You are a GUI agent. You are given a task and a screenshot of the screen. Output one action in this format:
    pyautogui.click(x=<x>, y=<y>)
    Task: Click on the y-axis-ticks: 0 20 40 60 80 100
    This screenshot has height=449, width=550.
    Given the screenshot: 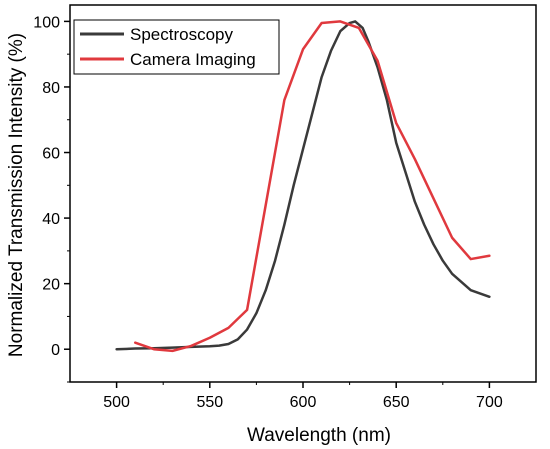 What is the action you would take?
    pyautogui.click(x=51, y=198)
    